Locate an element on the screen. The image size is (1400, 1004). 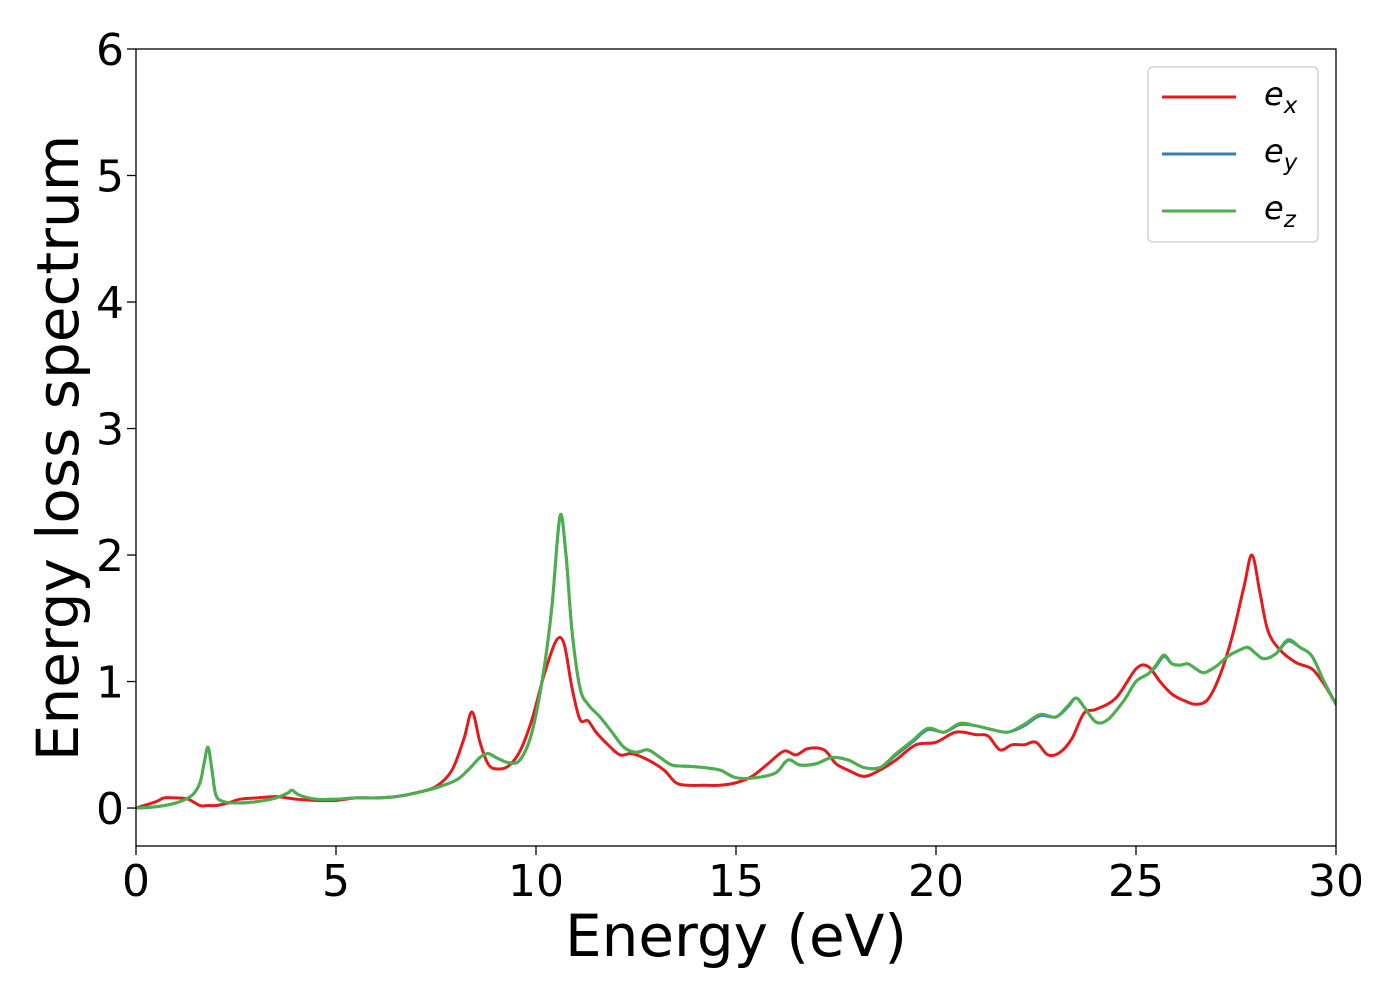
y-tick-label: 0 is located at coordinates (110, 809).